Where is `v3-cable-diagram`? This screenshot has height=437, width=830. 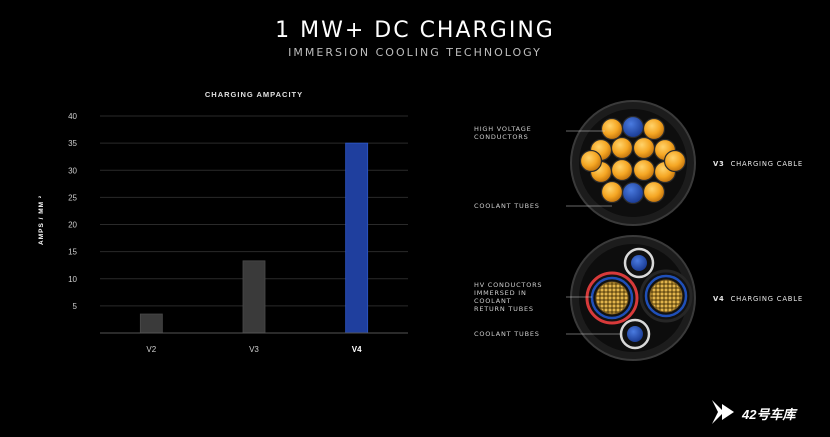
v3-cable-diagram is located at coordinates (631, 163).